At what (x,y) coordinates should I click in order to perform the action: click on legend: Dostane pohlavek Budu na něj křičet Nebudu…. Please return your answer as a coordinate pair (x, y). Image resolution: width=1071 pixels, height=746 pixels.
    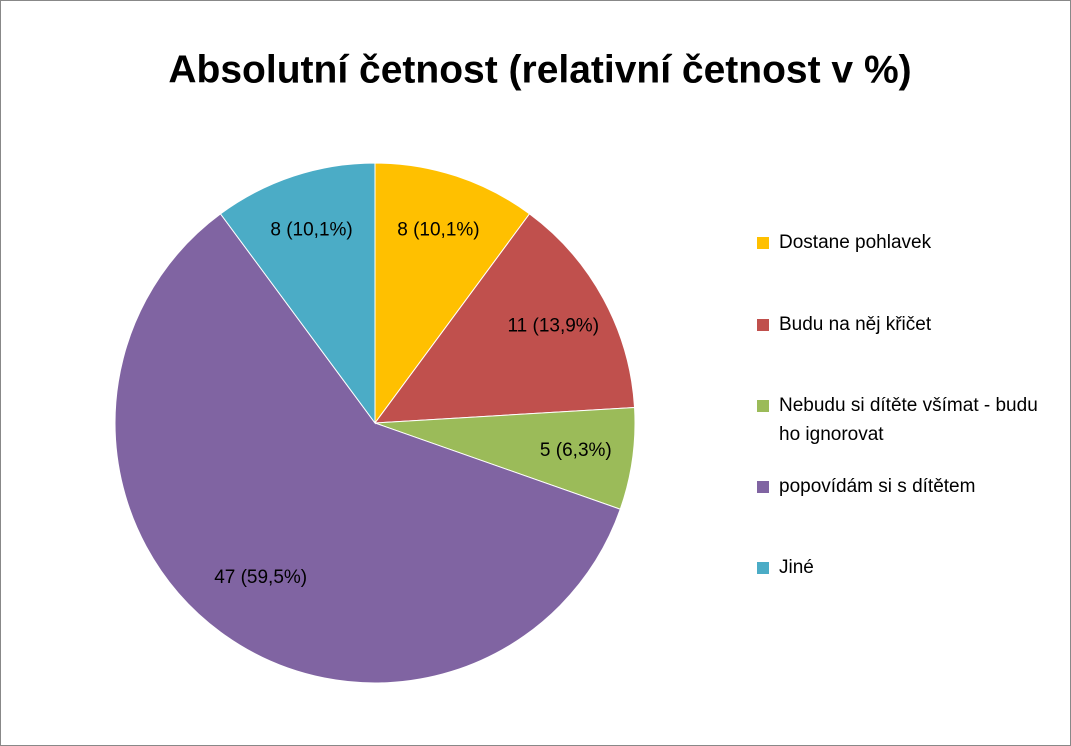
    Looking at the image, I should click on (907, 405).